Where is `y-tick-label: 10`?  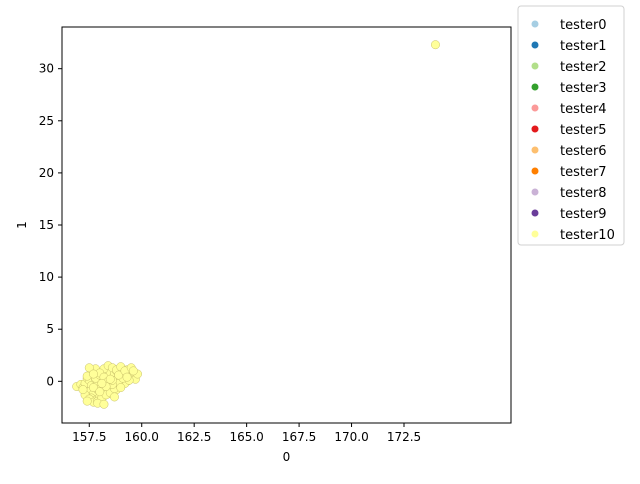 y-tick-label: 10 is located at coordinates (46, 277).